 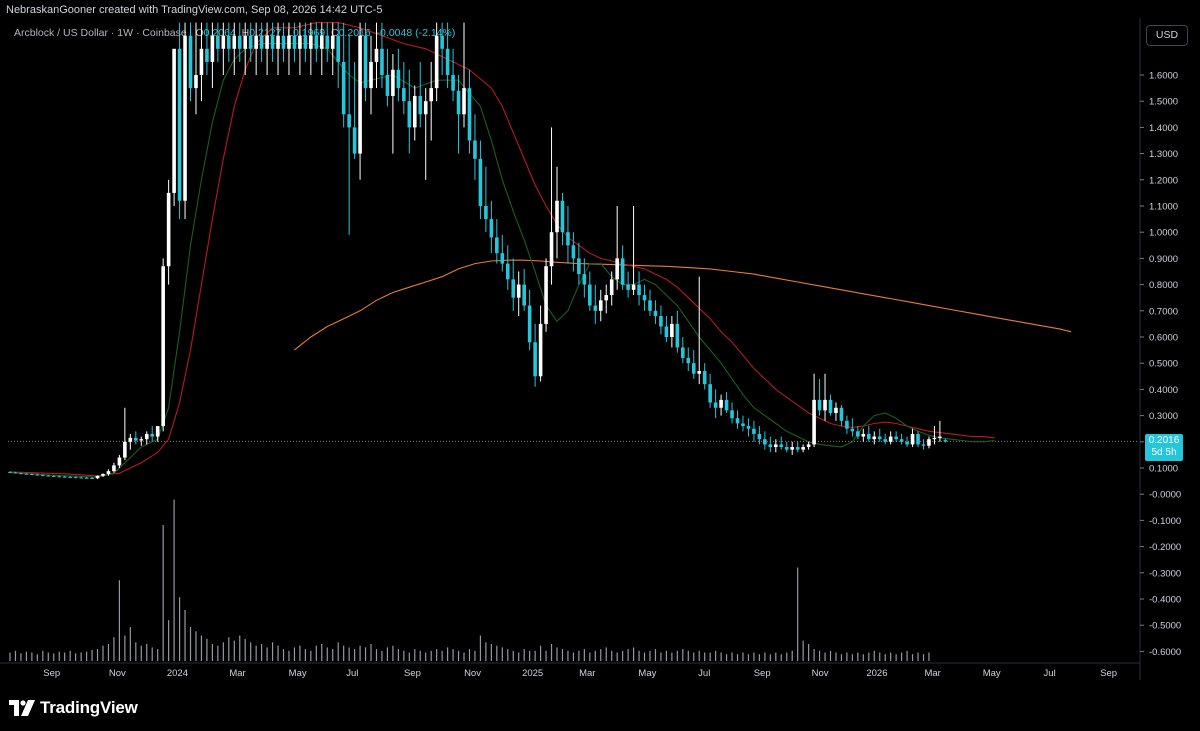 What do you see at coordinates (683, 305) in the screenshot?
I see `ma-slow-line` at bounding box center [683, 305].